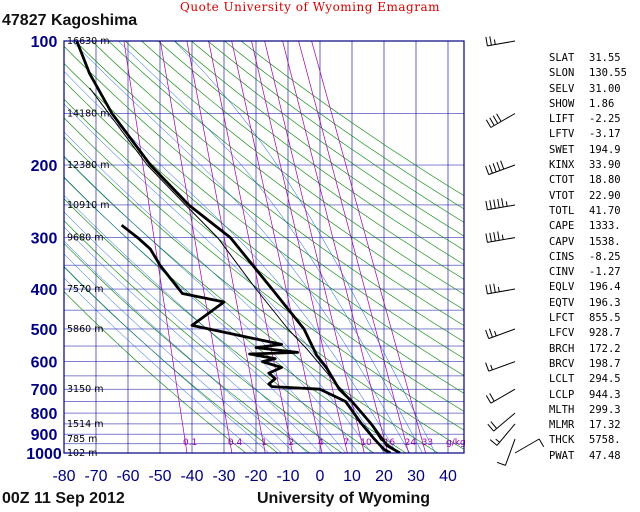 The height and width of the screenshot is (512, 640). I want to click on index-row-lclp: LCLP 944.3, so click(594, 395).